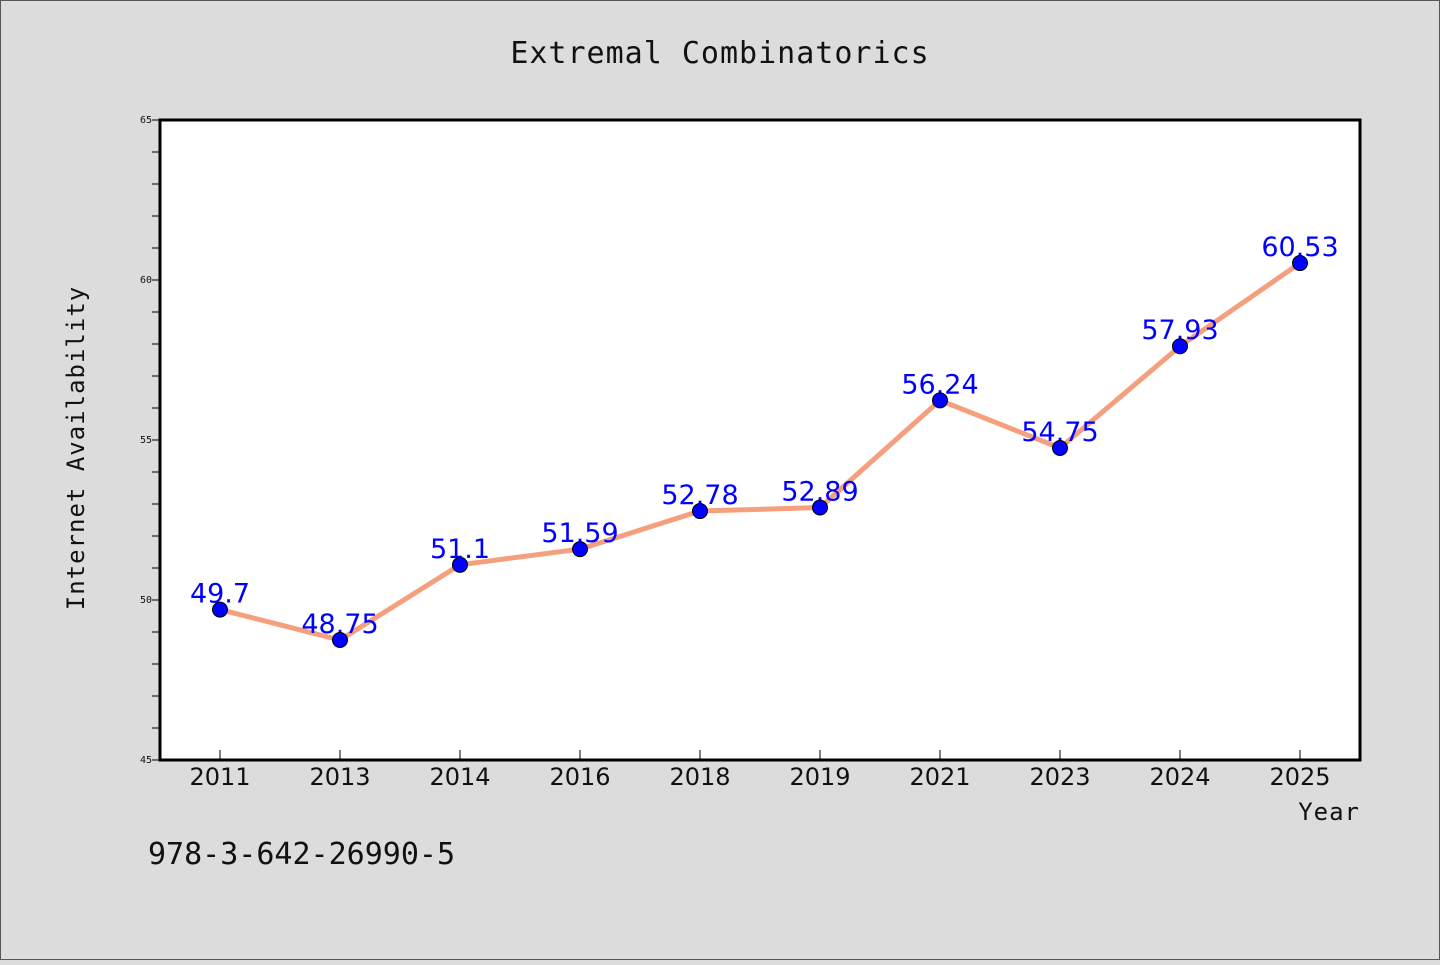 The height and width of the screenshot is (965, 1440). Describe the element at coordinates (719, 53) in the screenshot. I see `chart-title: Extremal Combinatorics` at that location.